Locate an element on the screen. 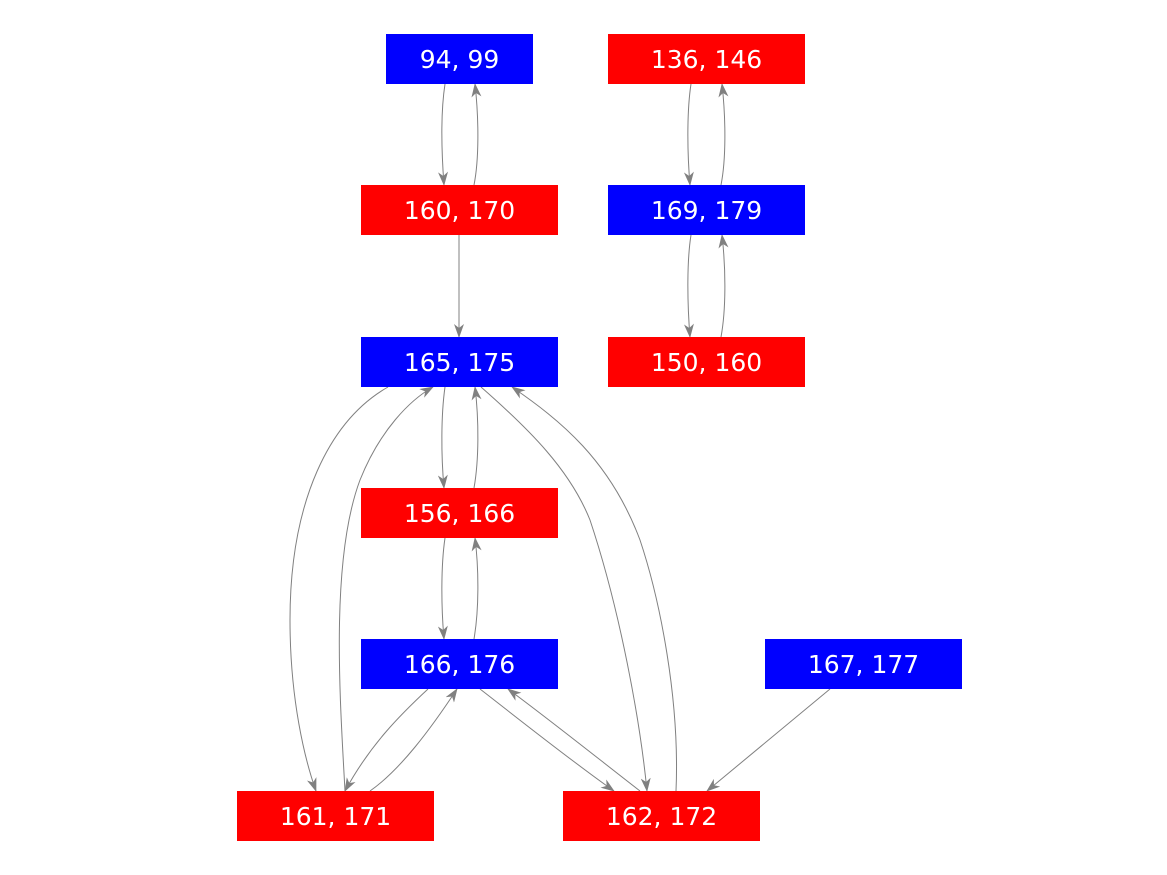 Image resolution: width=1167 pixels, height=875 pixels. node-n169: 169, 179 is located at coordinates (706, 210).